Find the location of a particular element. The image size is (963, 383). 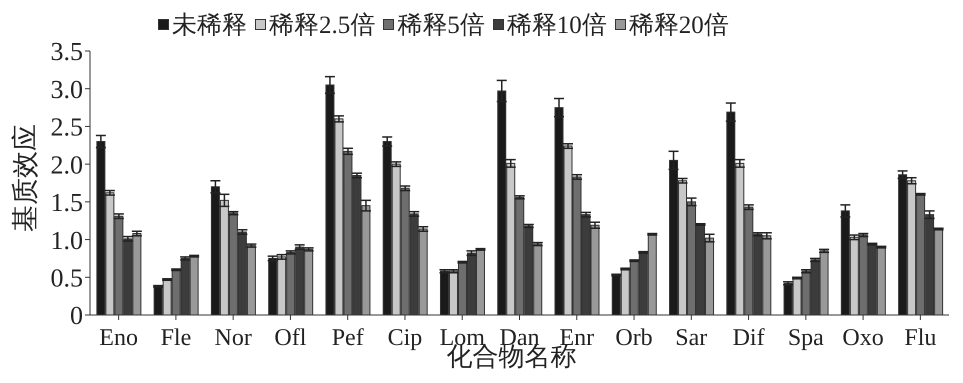

x-tick-label: Flu is located at coordinates (920, 338).